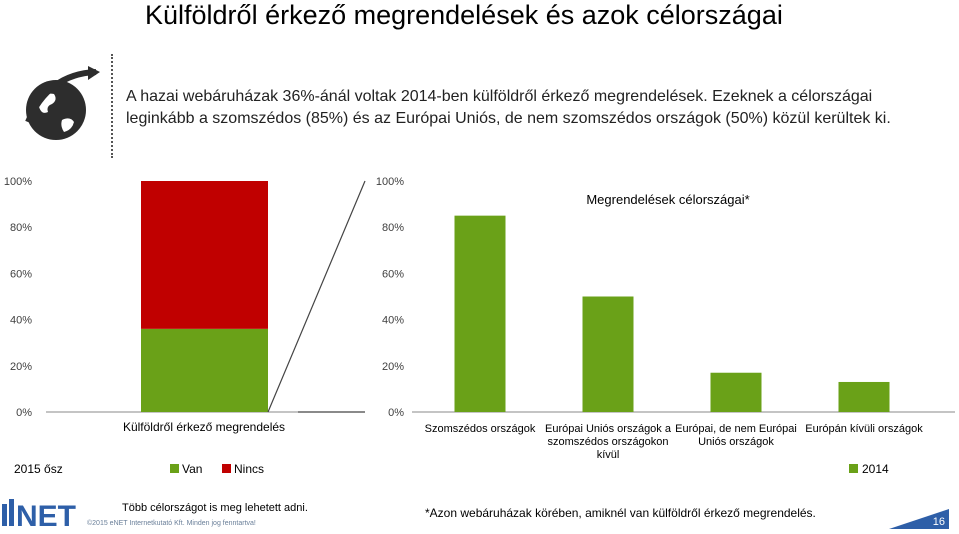 This screenshot has height=534, width=959. I want to click on left-y-tick-label: 20%, so click(21, 367).